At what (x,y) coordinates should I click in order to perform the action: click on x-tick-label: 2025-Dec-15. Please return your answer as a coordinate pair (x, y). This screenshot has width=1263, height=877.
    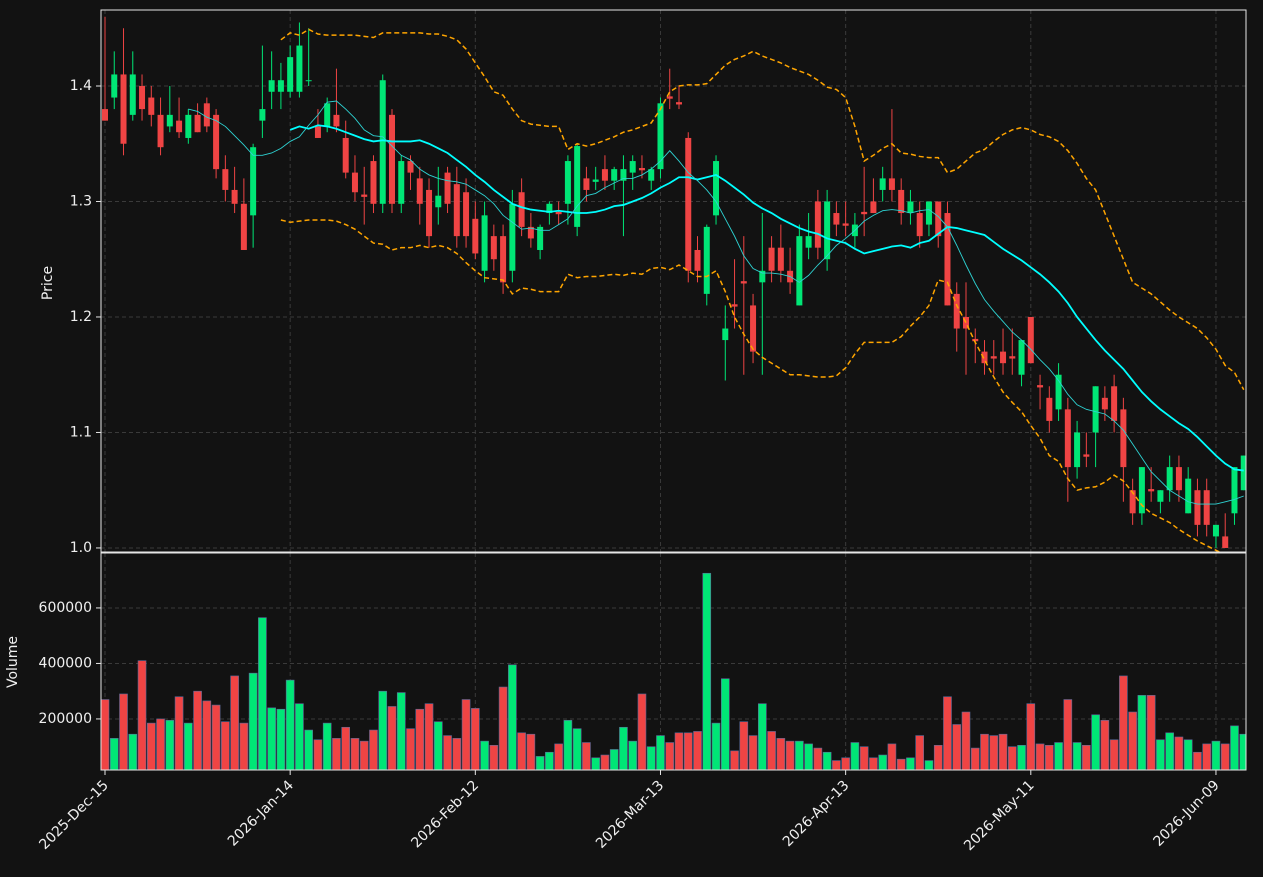
    Looking at the image, I should click on (73, 815).